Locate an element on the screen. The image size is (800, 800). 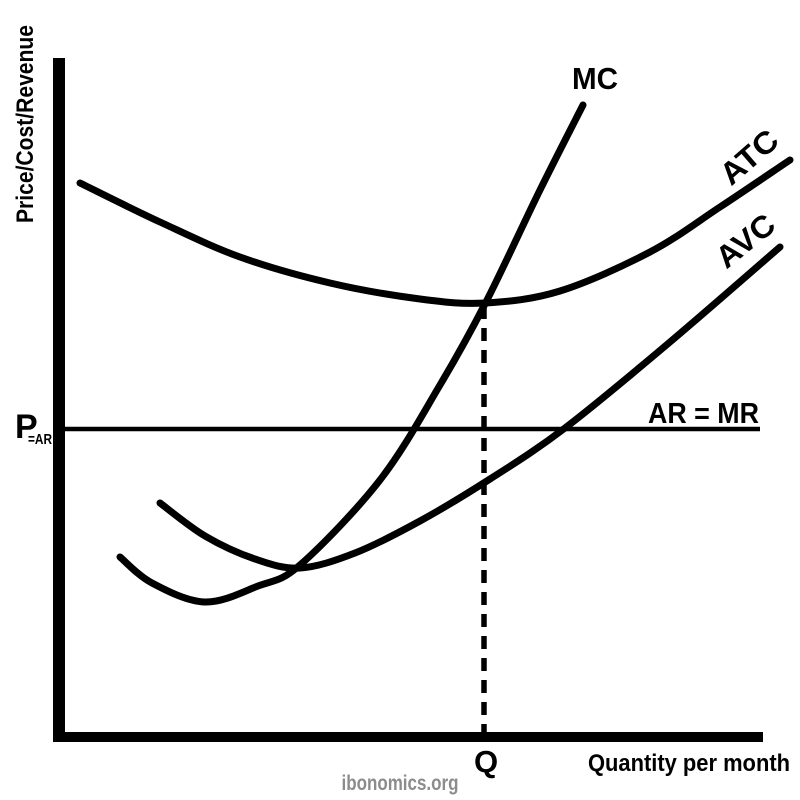
y-axis is located at coordinates (59, 400).